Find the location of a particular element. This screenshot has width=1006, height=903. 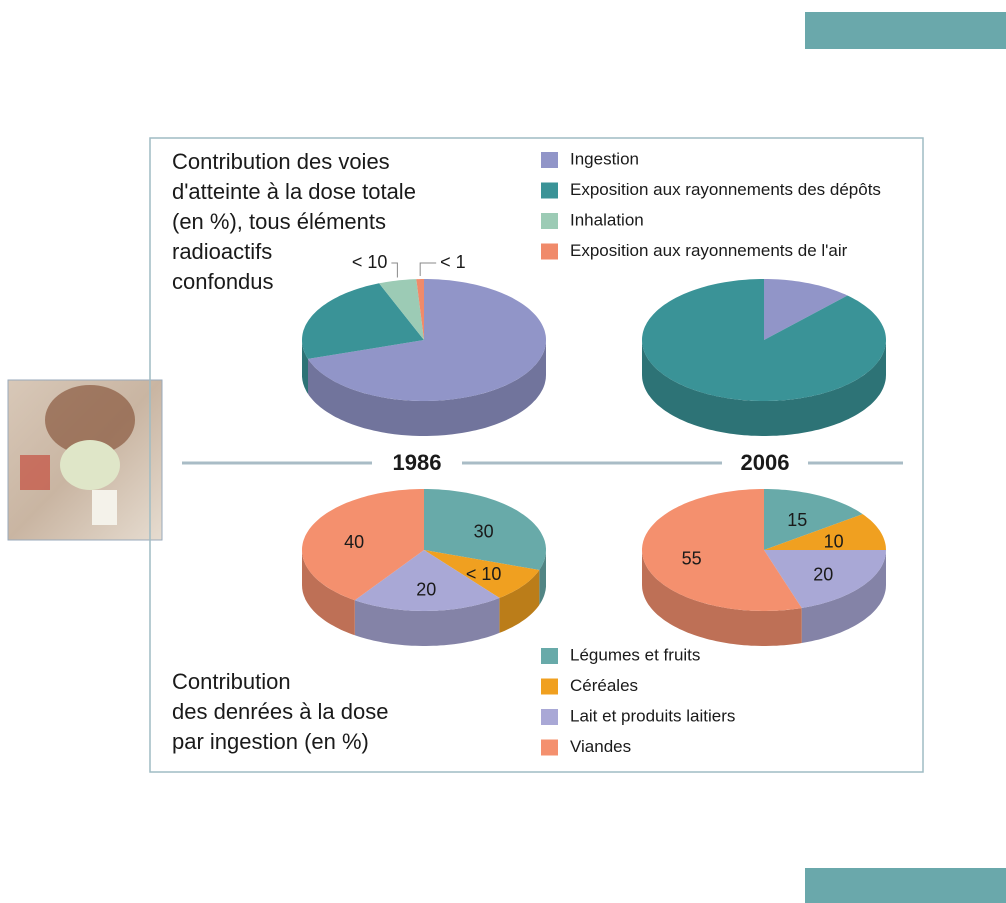

chart-title: radioactifs is located at coordinates (222, 251).